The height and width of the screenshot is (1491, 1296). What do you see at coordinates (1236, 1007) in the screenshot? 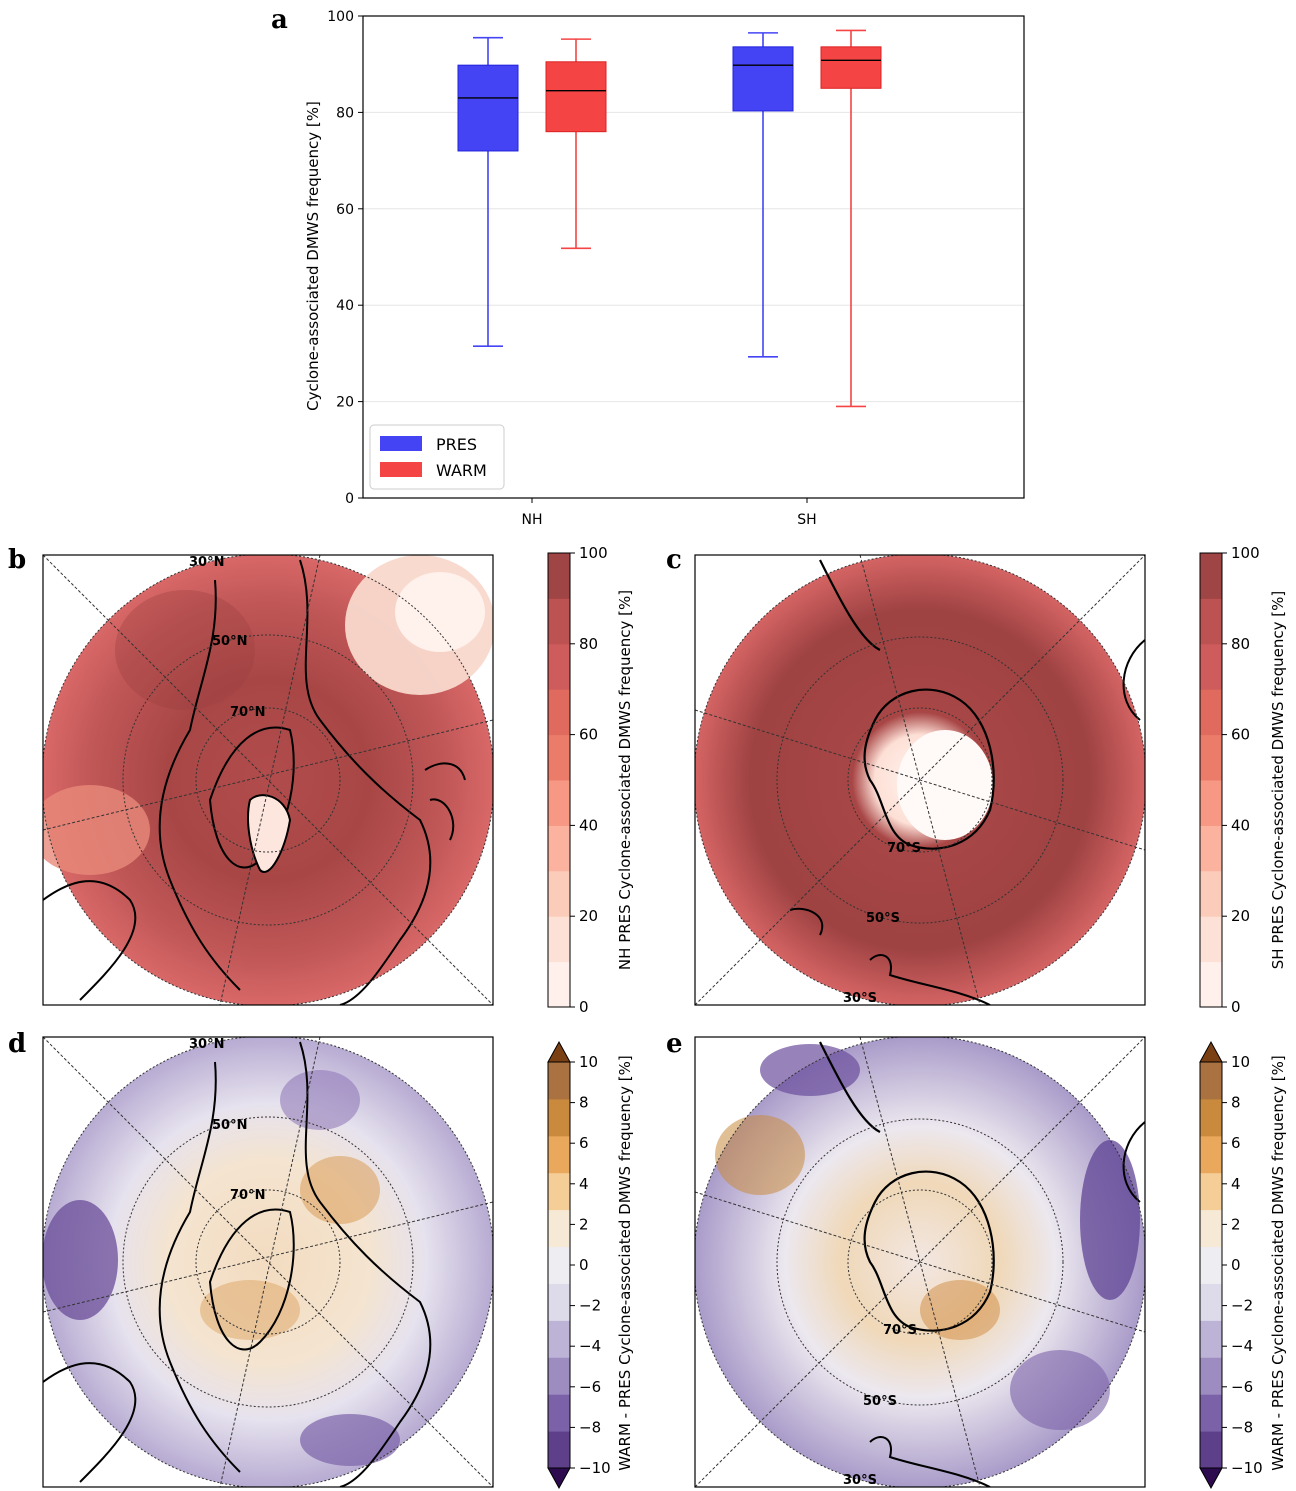
I see `colorbar-c-tick-label: 0` at bounding box center [1236, 1007].